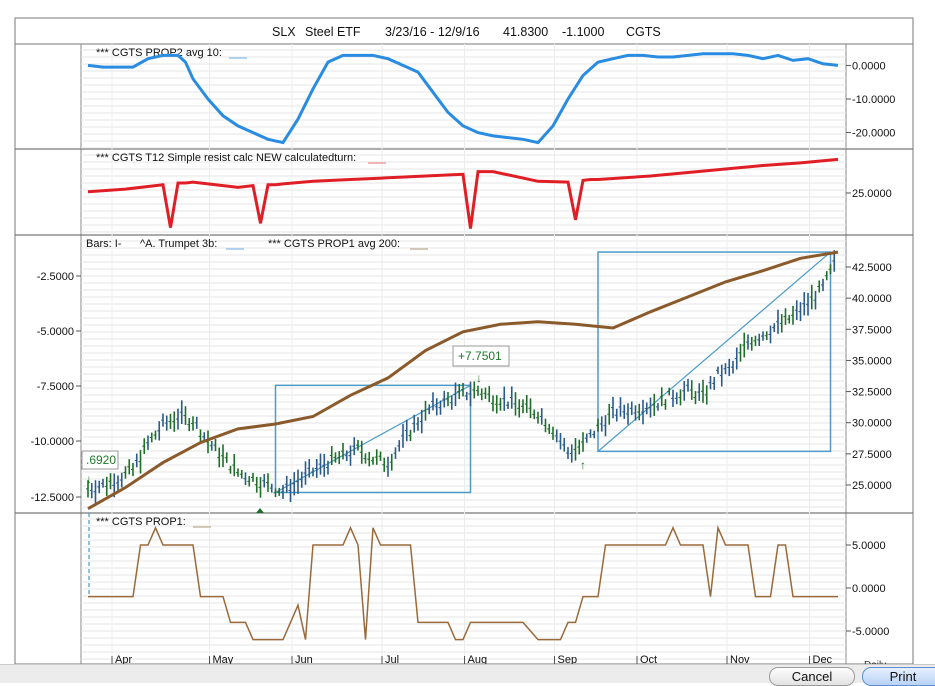 The height and width of the screenshot is (686, 935). I want to click on header-study: CGTS, so click(643, 32).